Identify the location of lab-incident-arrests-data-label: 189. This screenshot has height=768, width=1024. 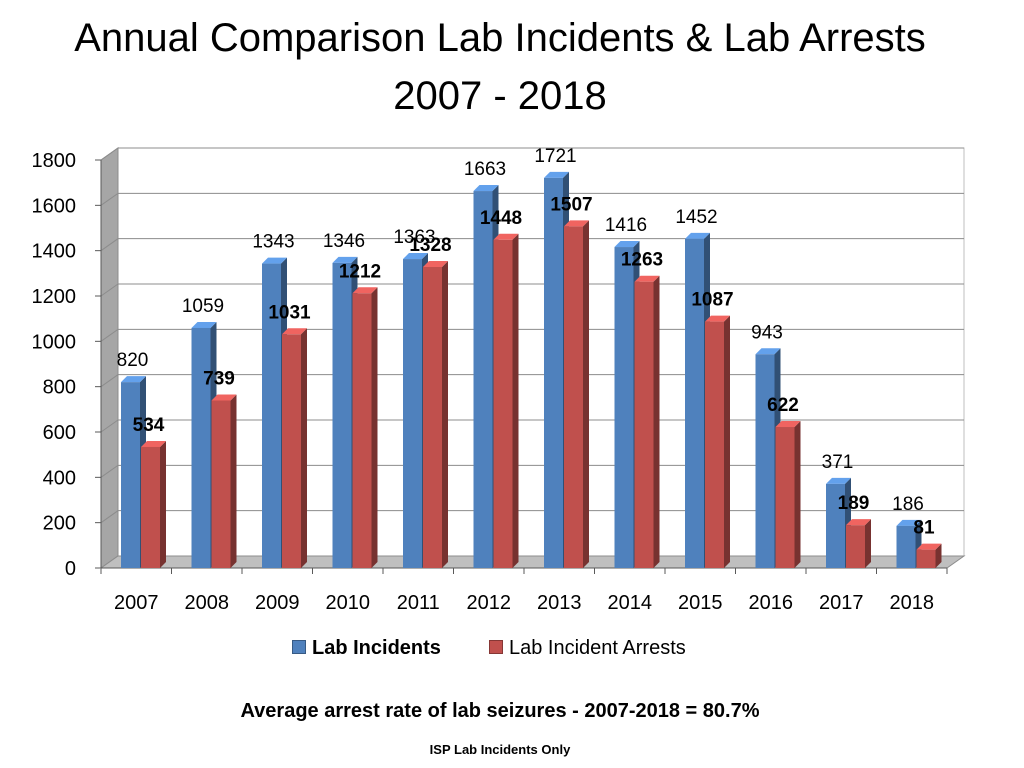
(854, 503).